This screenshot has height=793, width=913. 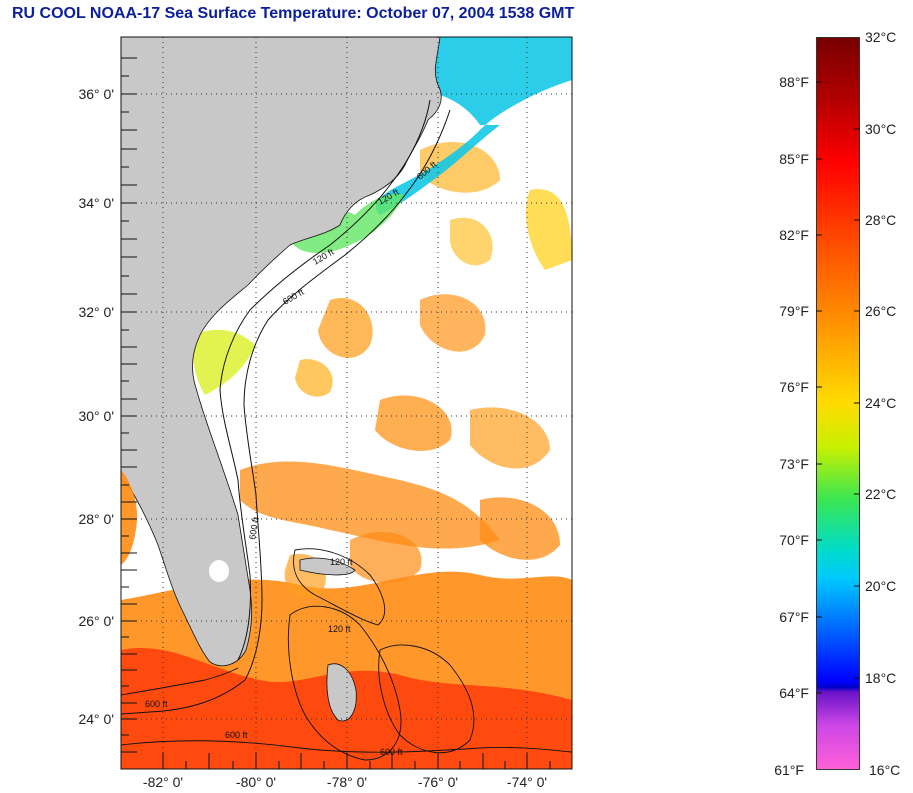 I want to click on sst-gulf-warm, so click(x=129, y=517).